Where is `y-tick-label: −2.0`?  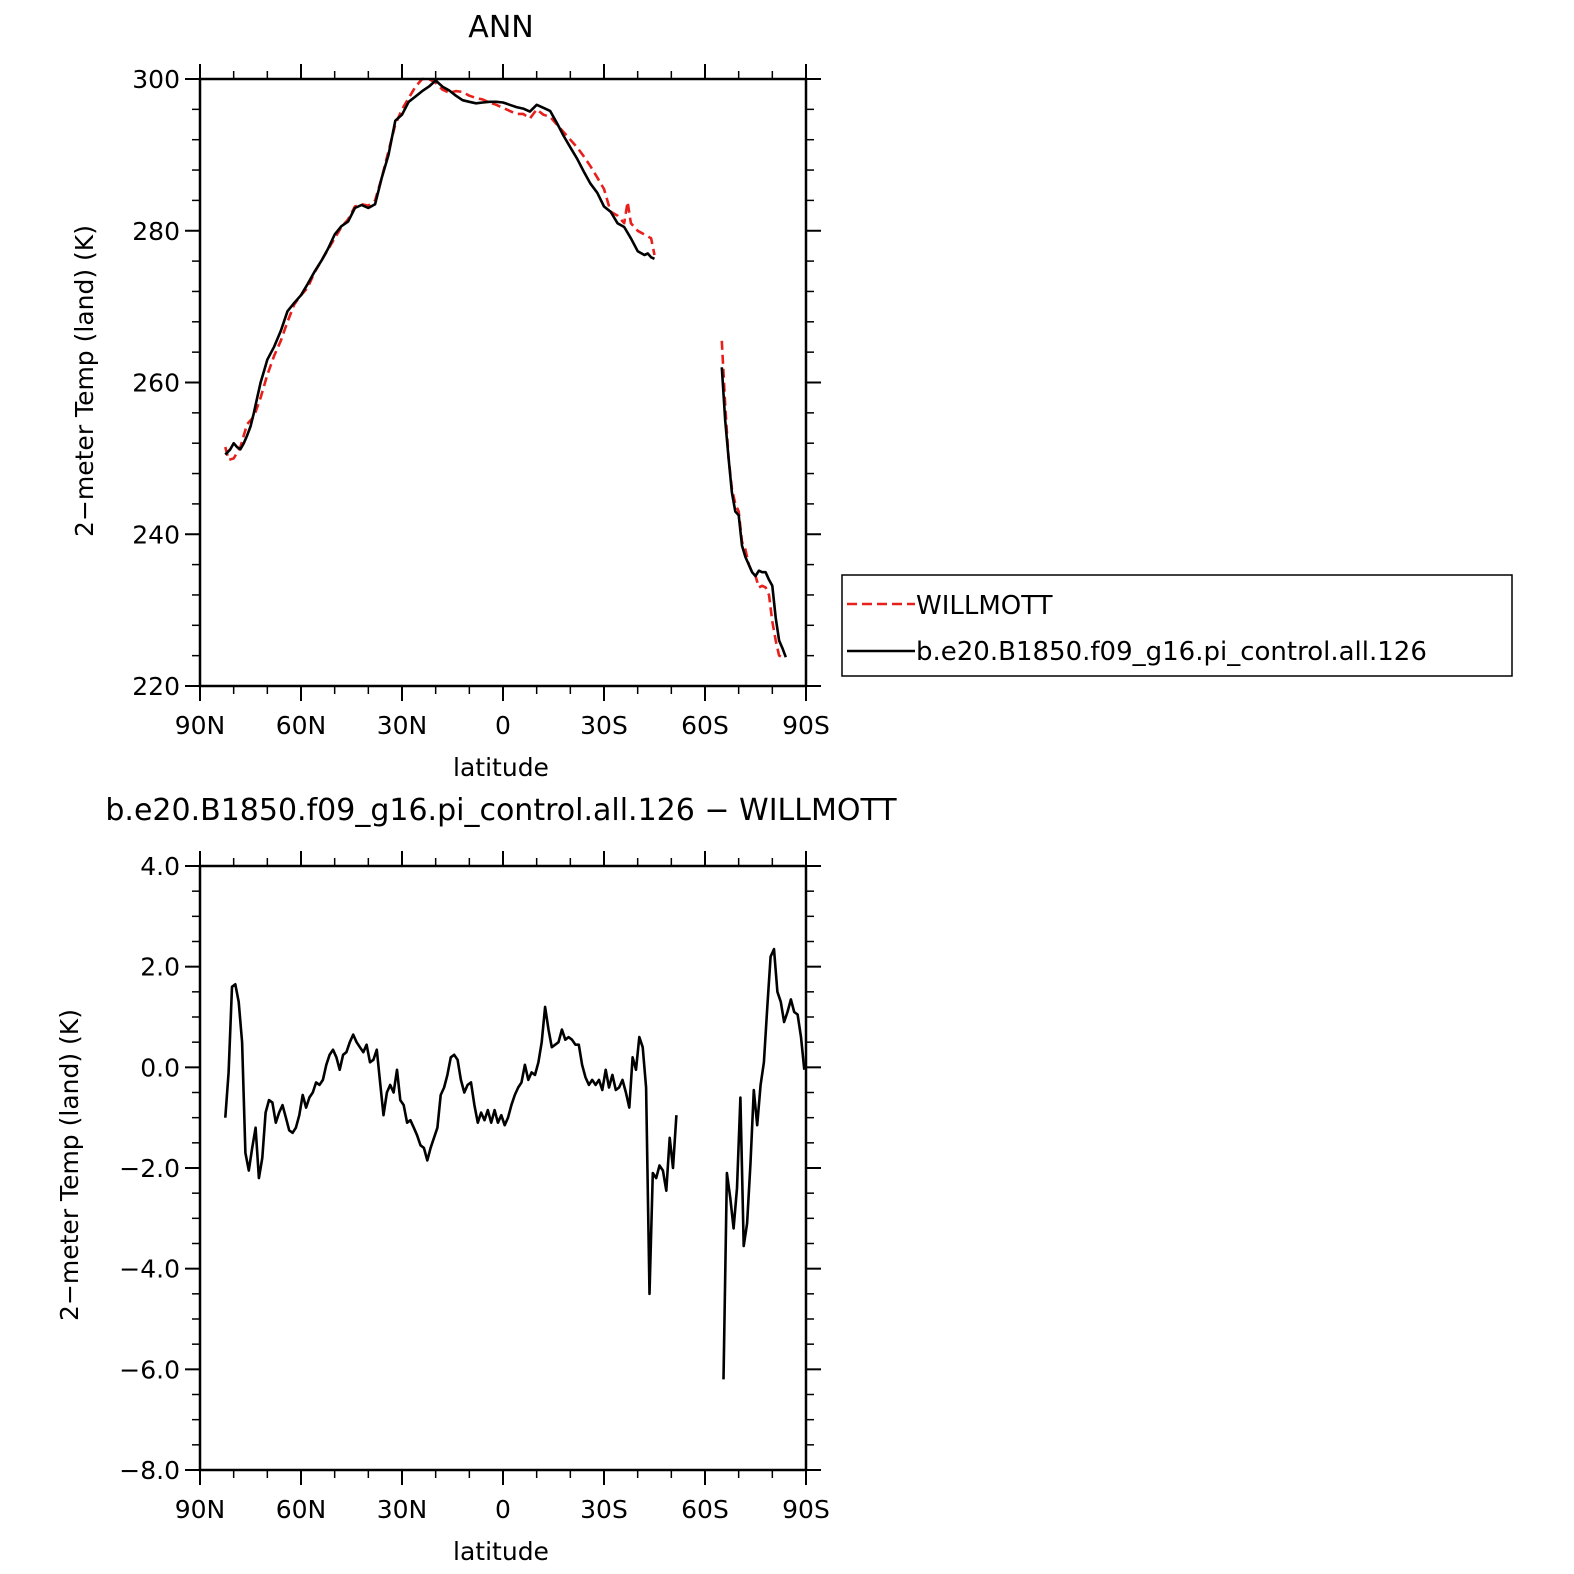 y-tick-label: −2.0 is located at coordinates (149, 1168).